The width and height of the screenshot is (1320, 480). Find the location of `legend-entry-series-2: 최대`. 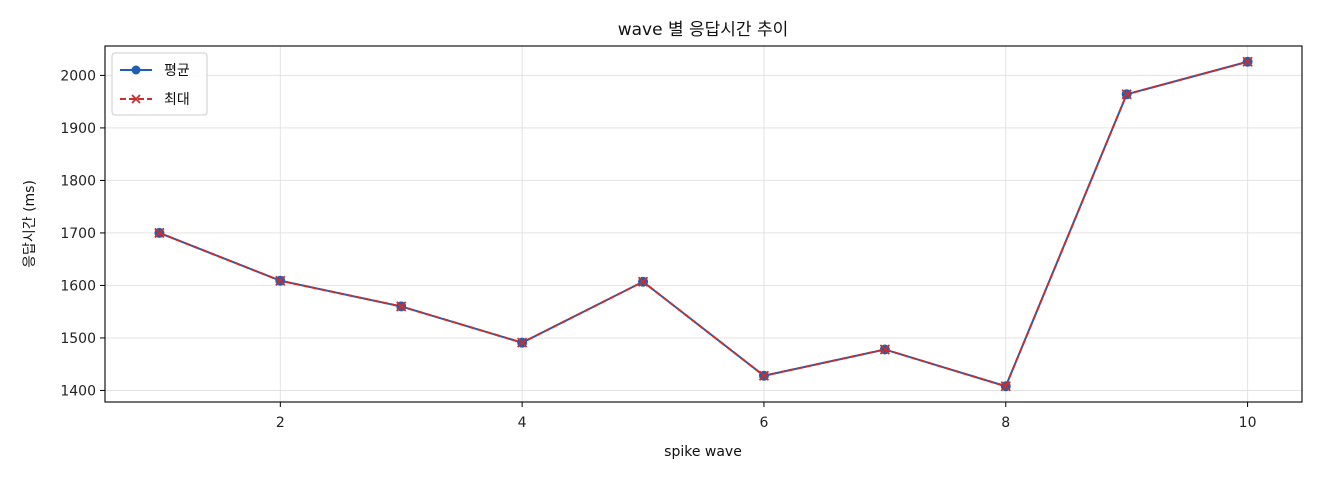

legend-entry-series-2: 최대 is located at coordinates (155, 100).